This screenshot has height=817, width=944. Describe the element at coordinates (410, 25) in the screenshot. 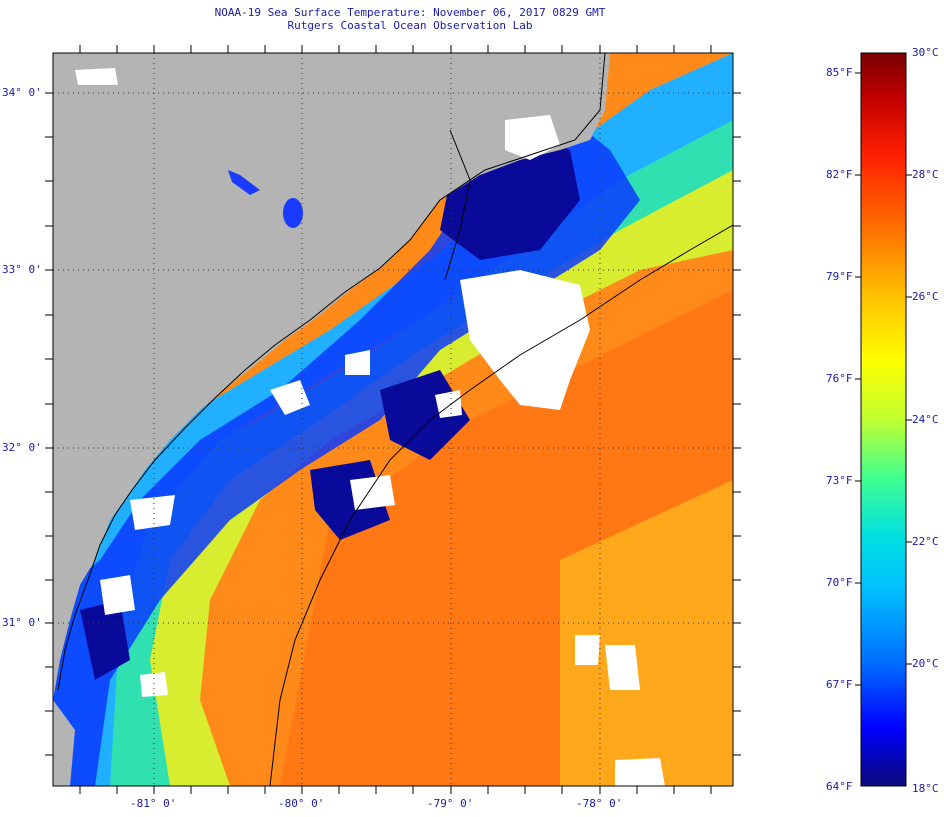

I see `title-line-2: Rutgers Coastal Ocean Observation Lab` at that location.